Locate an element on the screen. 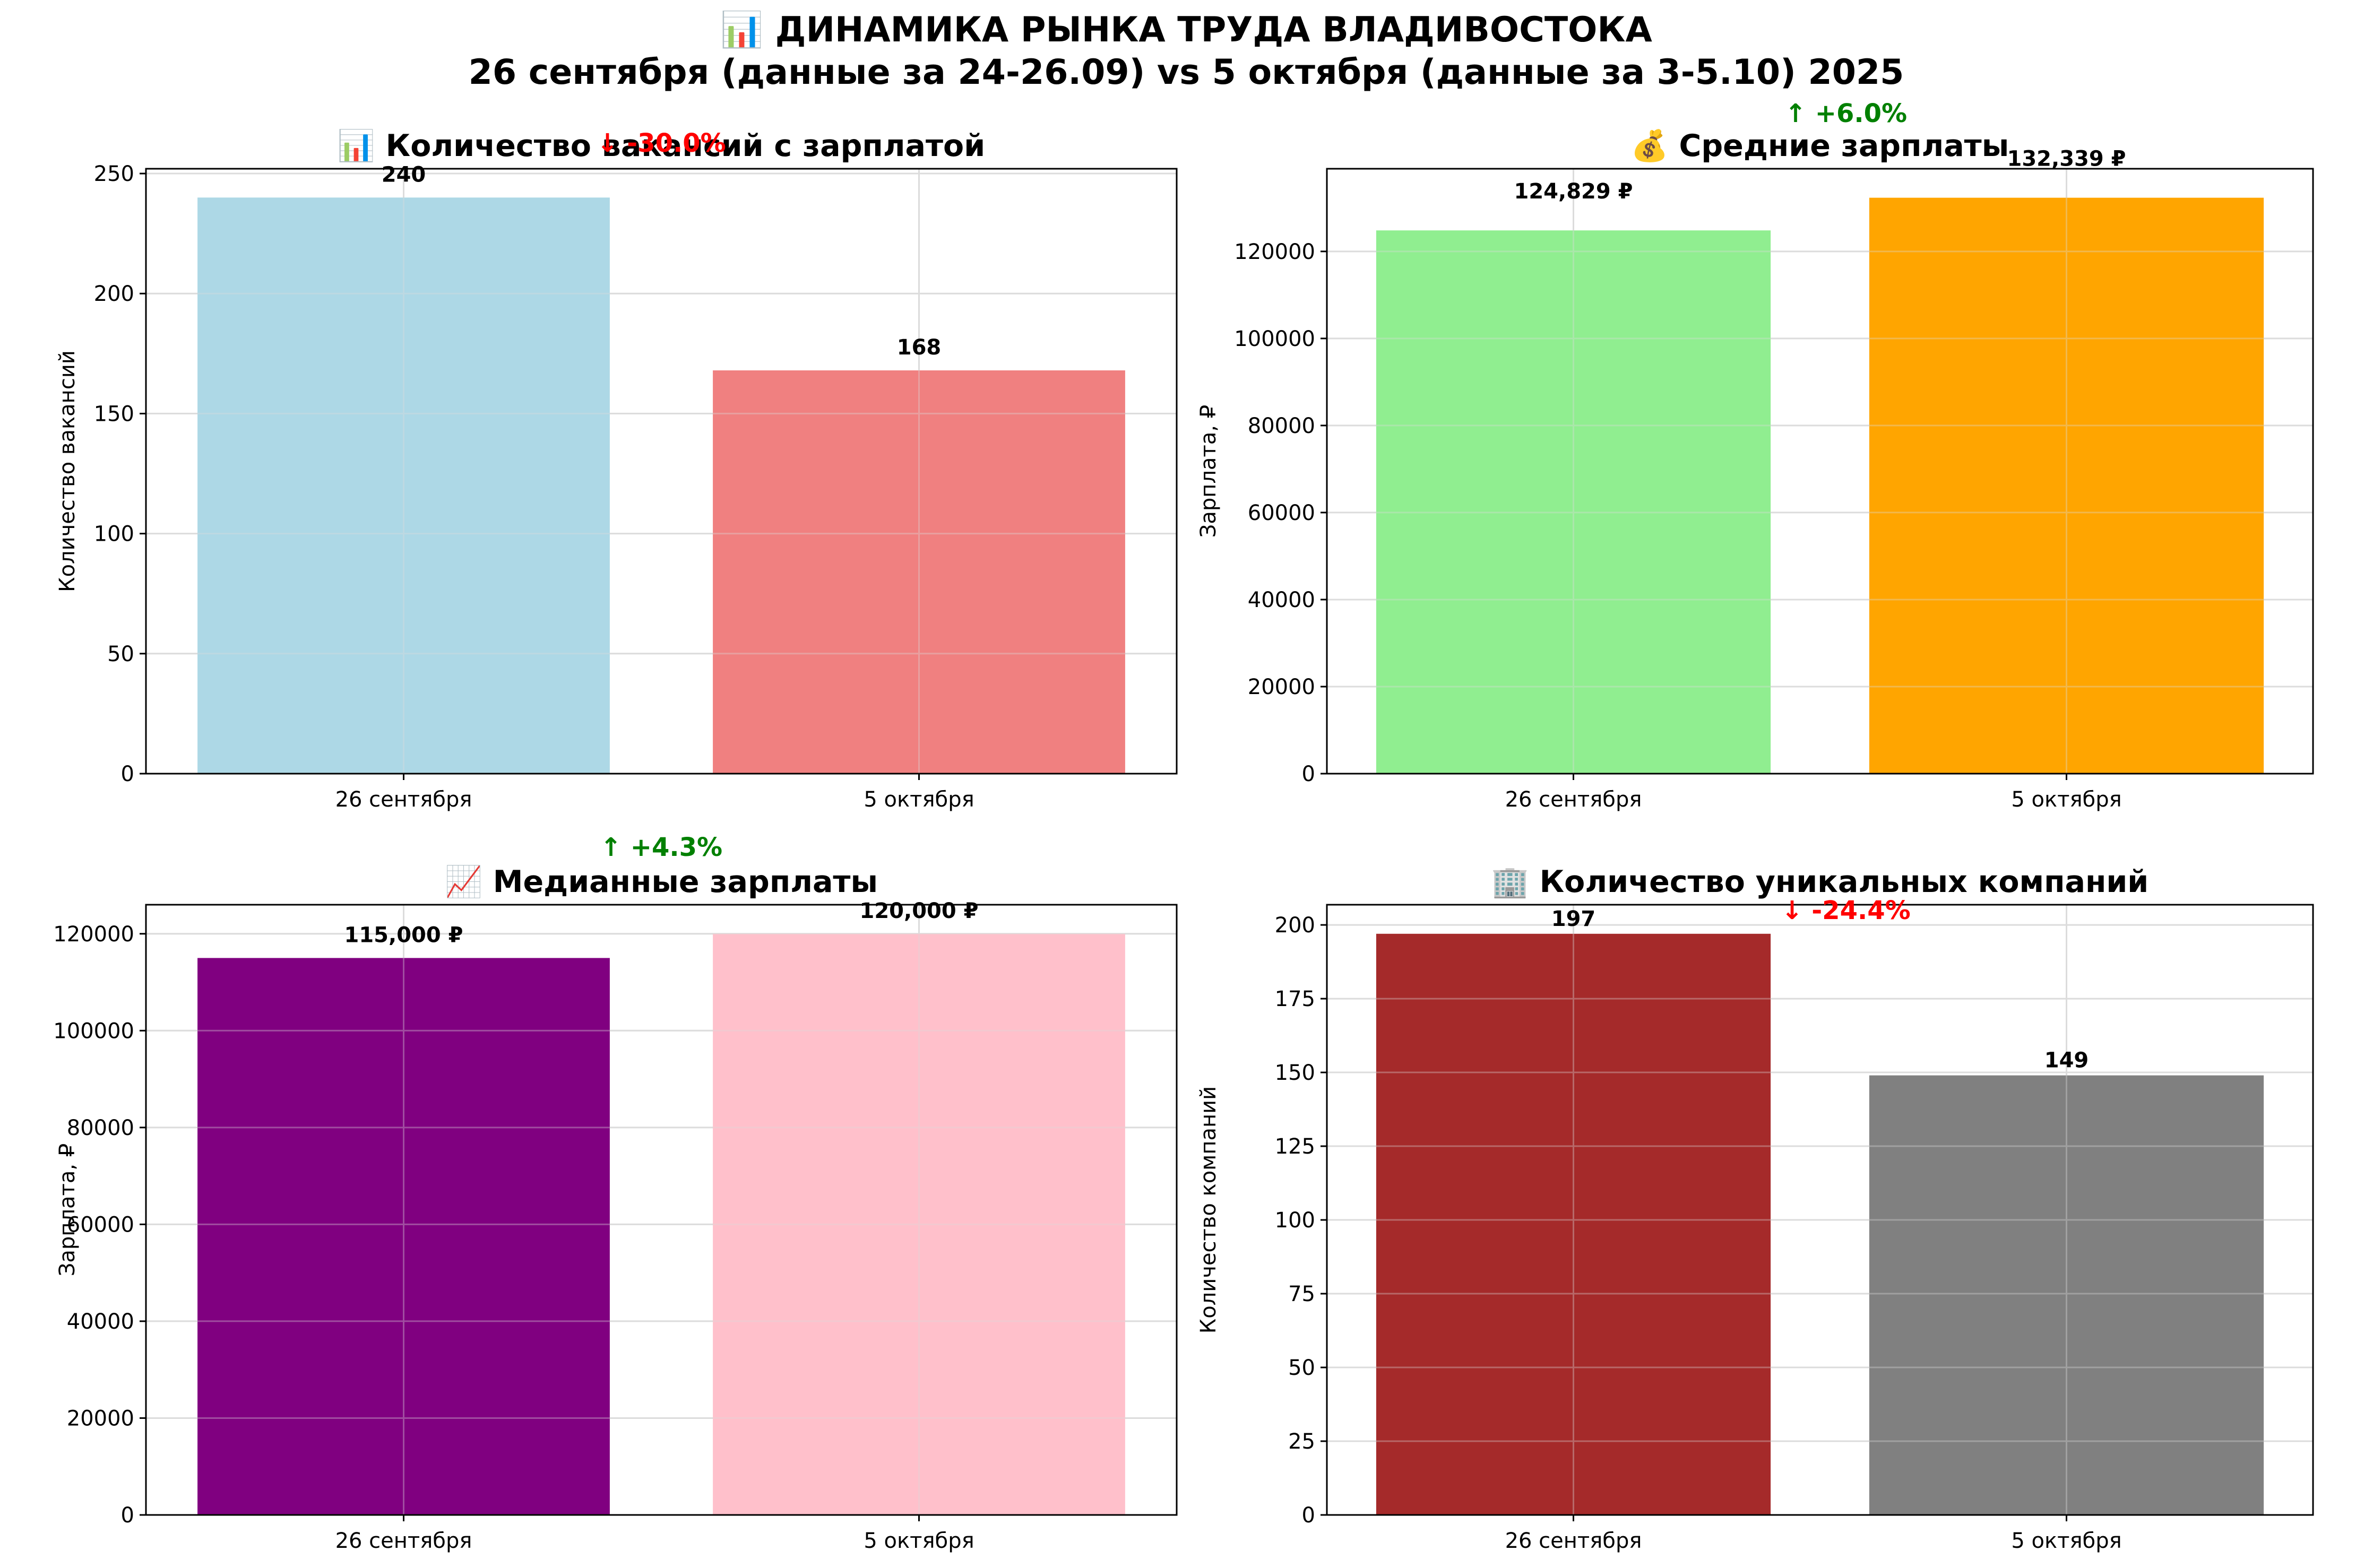 This screenshot has width=2373, height=1568. panel-title: 📈 Медианные зарплаты is located at coordinates (661, 881).